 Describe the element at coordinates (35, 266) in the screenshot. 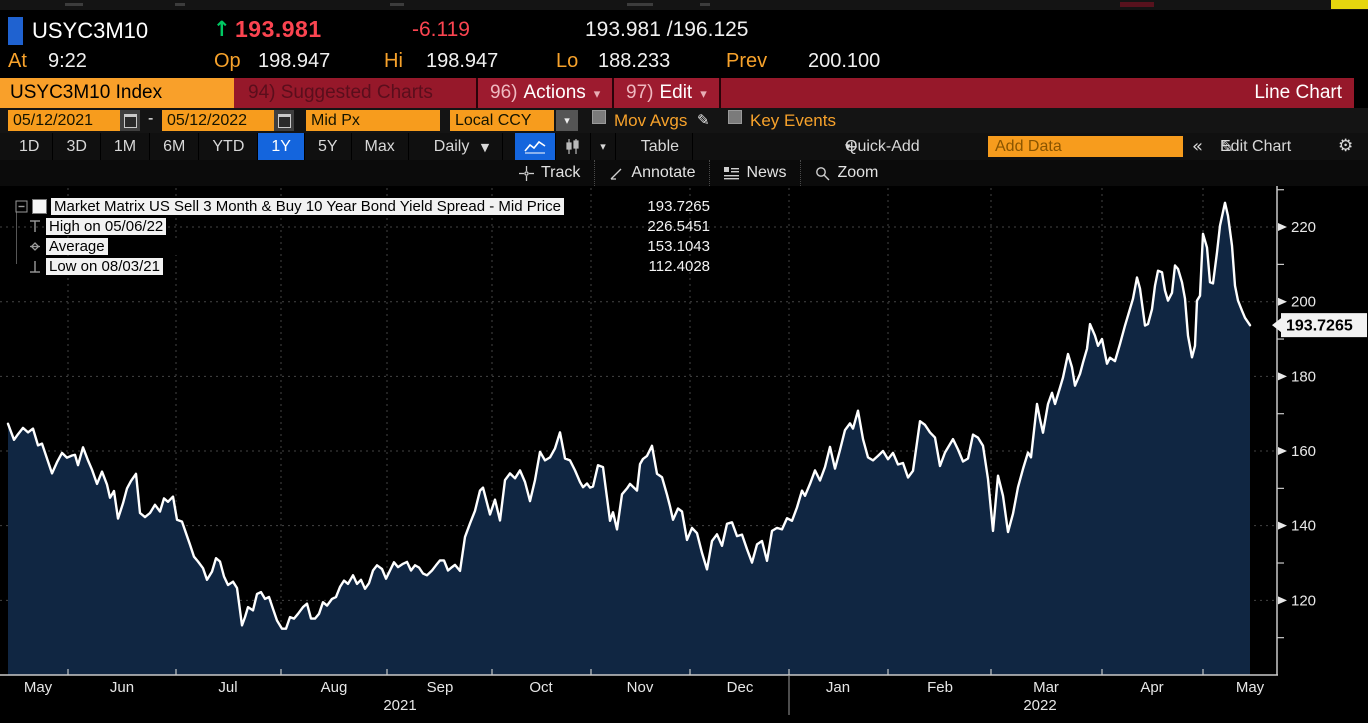

I see `legend-low-marker-icon` at that location.